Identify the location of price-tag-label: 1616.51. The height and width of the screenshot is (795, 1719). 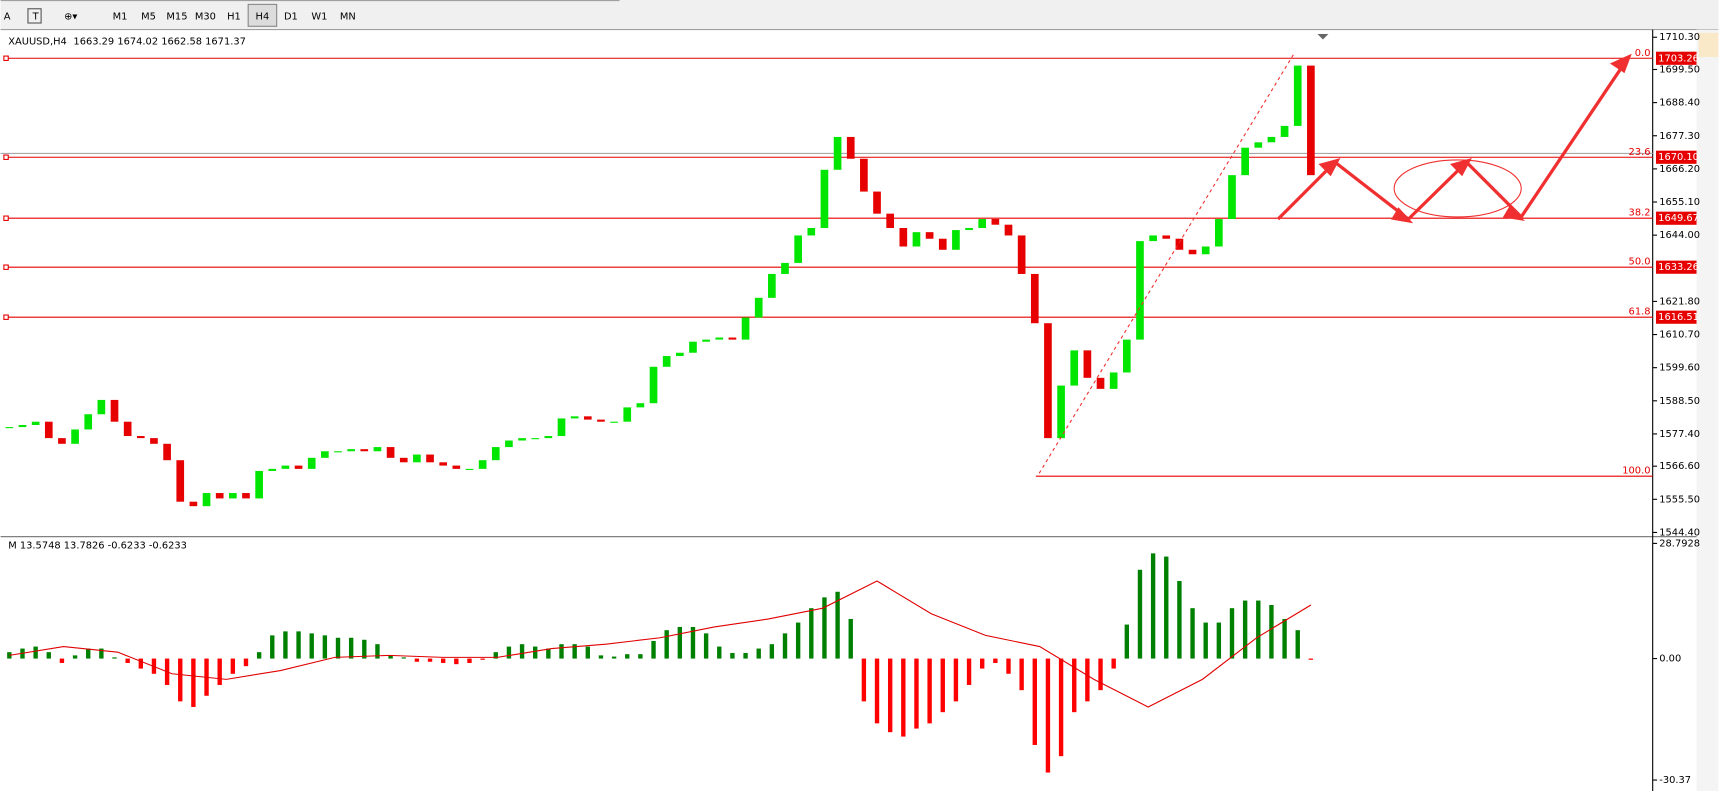
(1678, 317).